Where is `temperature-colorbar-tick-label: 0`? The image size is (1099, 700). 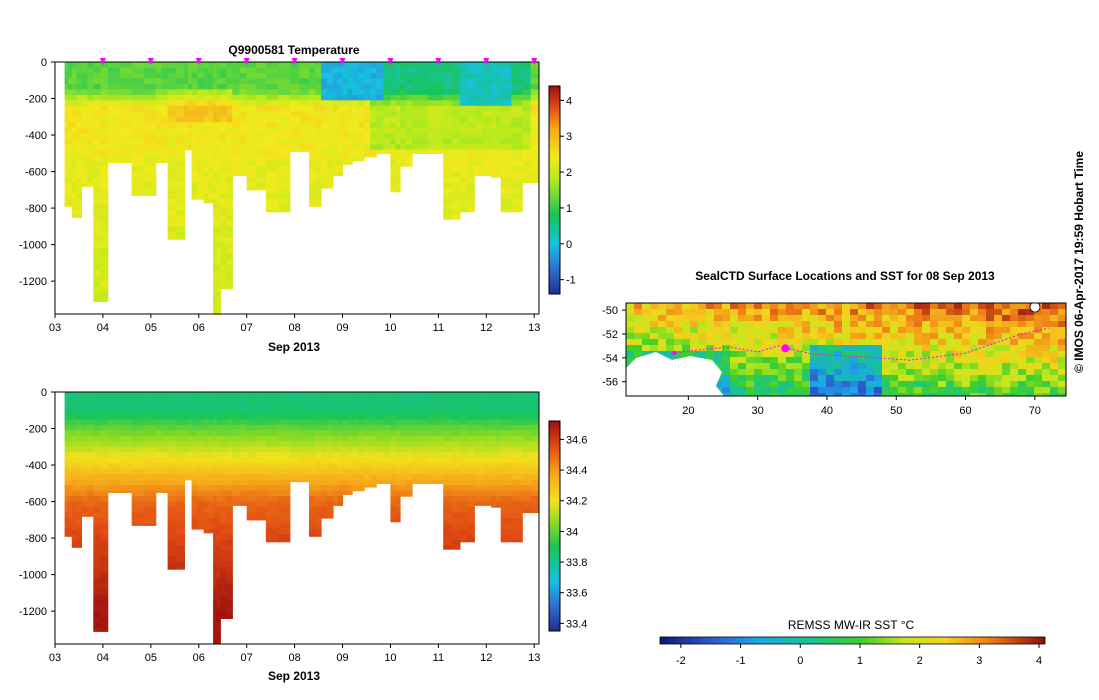
temperature-colorbar-tick-label: 0 is located at coordinates (569, 245).